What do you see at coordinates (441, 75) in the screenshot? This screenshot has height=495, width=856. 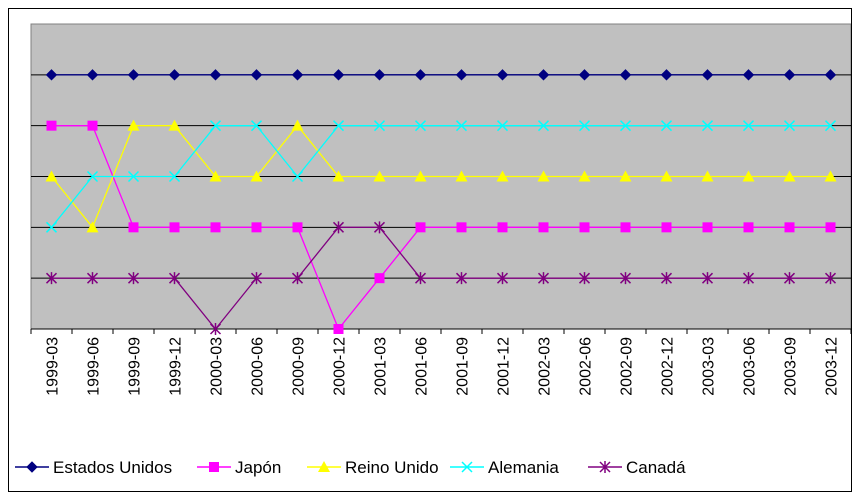 I see `series` at bounding box center [441, 75].